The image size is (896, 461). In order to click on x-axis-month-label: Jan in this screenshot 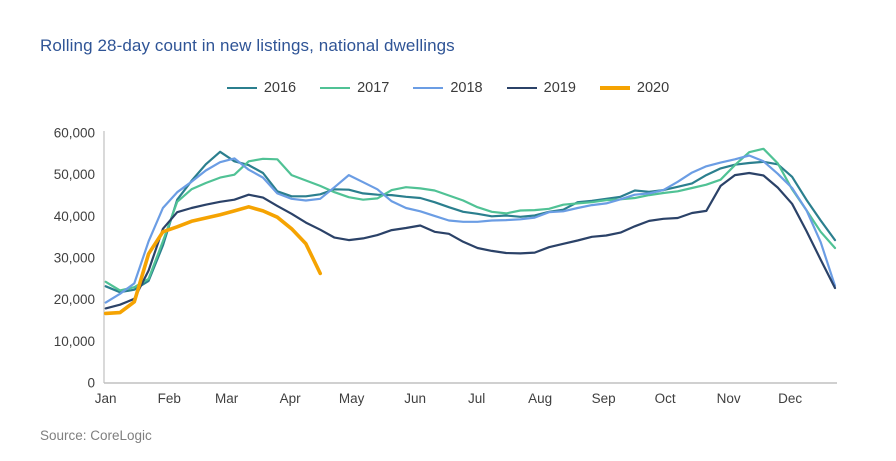, I will do `click(106, 398)`.